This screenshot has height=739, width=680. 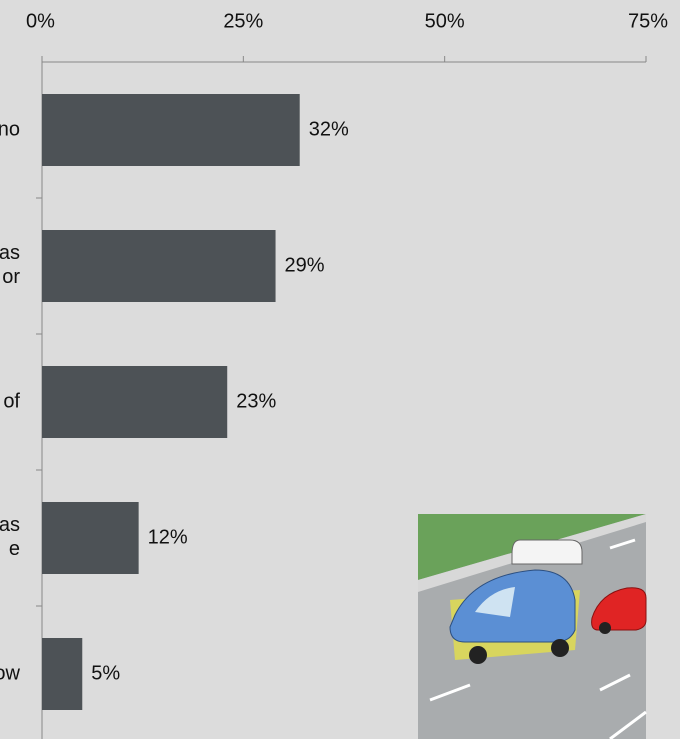 What do you see at coordinates (11, 401) in the screenshot?
I see `y-tick-label: of` at bounding box center [11, 401].